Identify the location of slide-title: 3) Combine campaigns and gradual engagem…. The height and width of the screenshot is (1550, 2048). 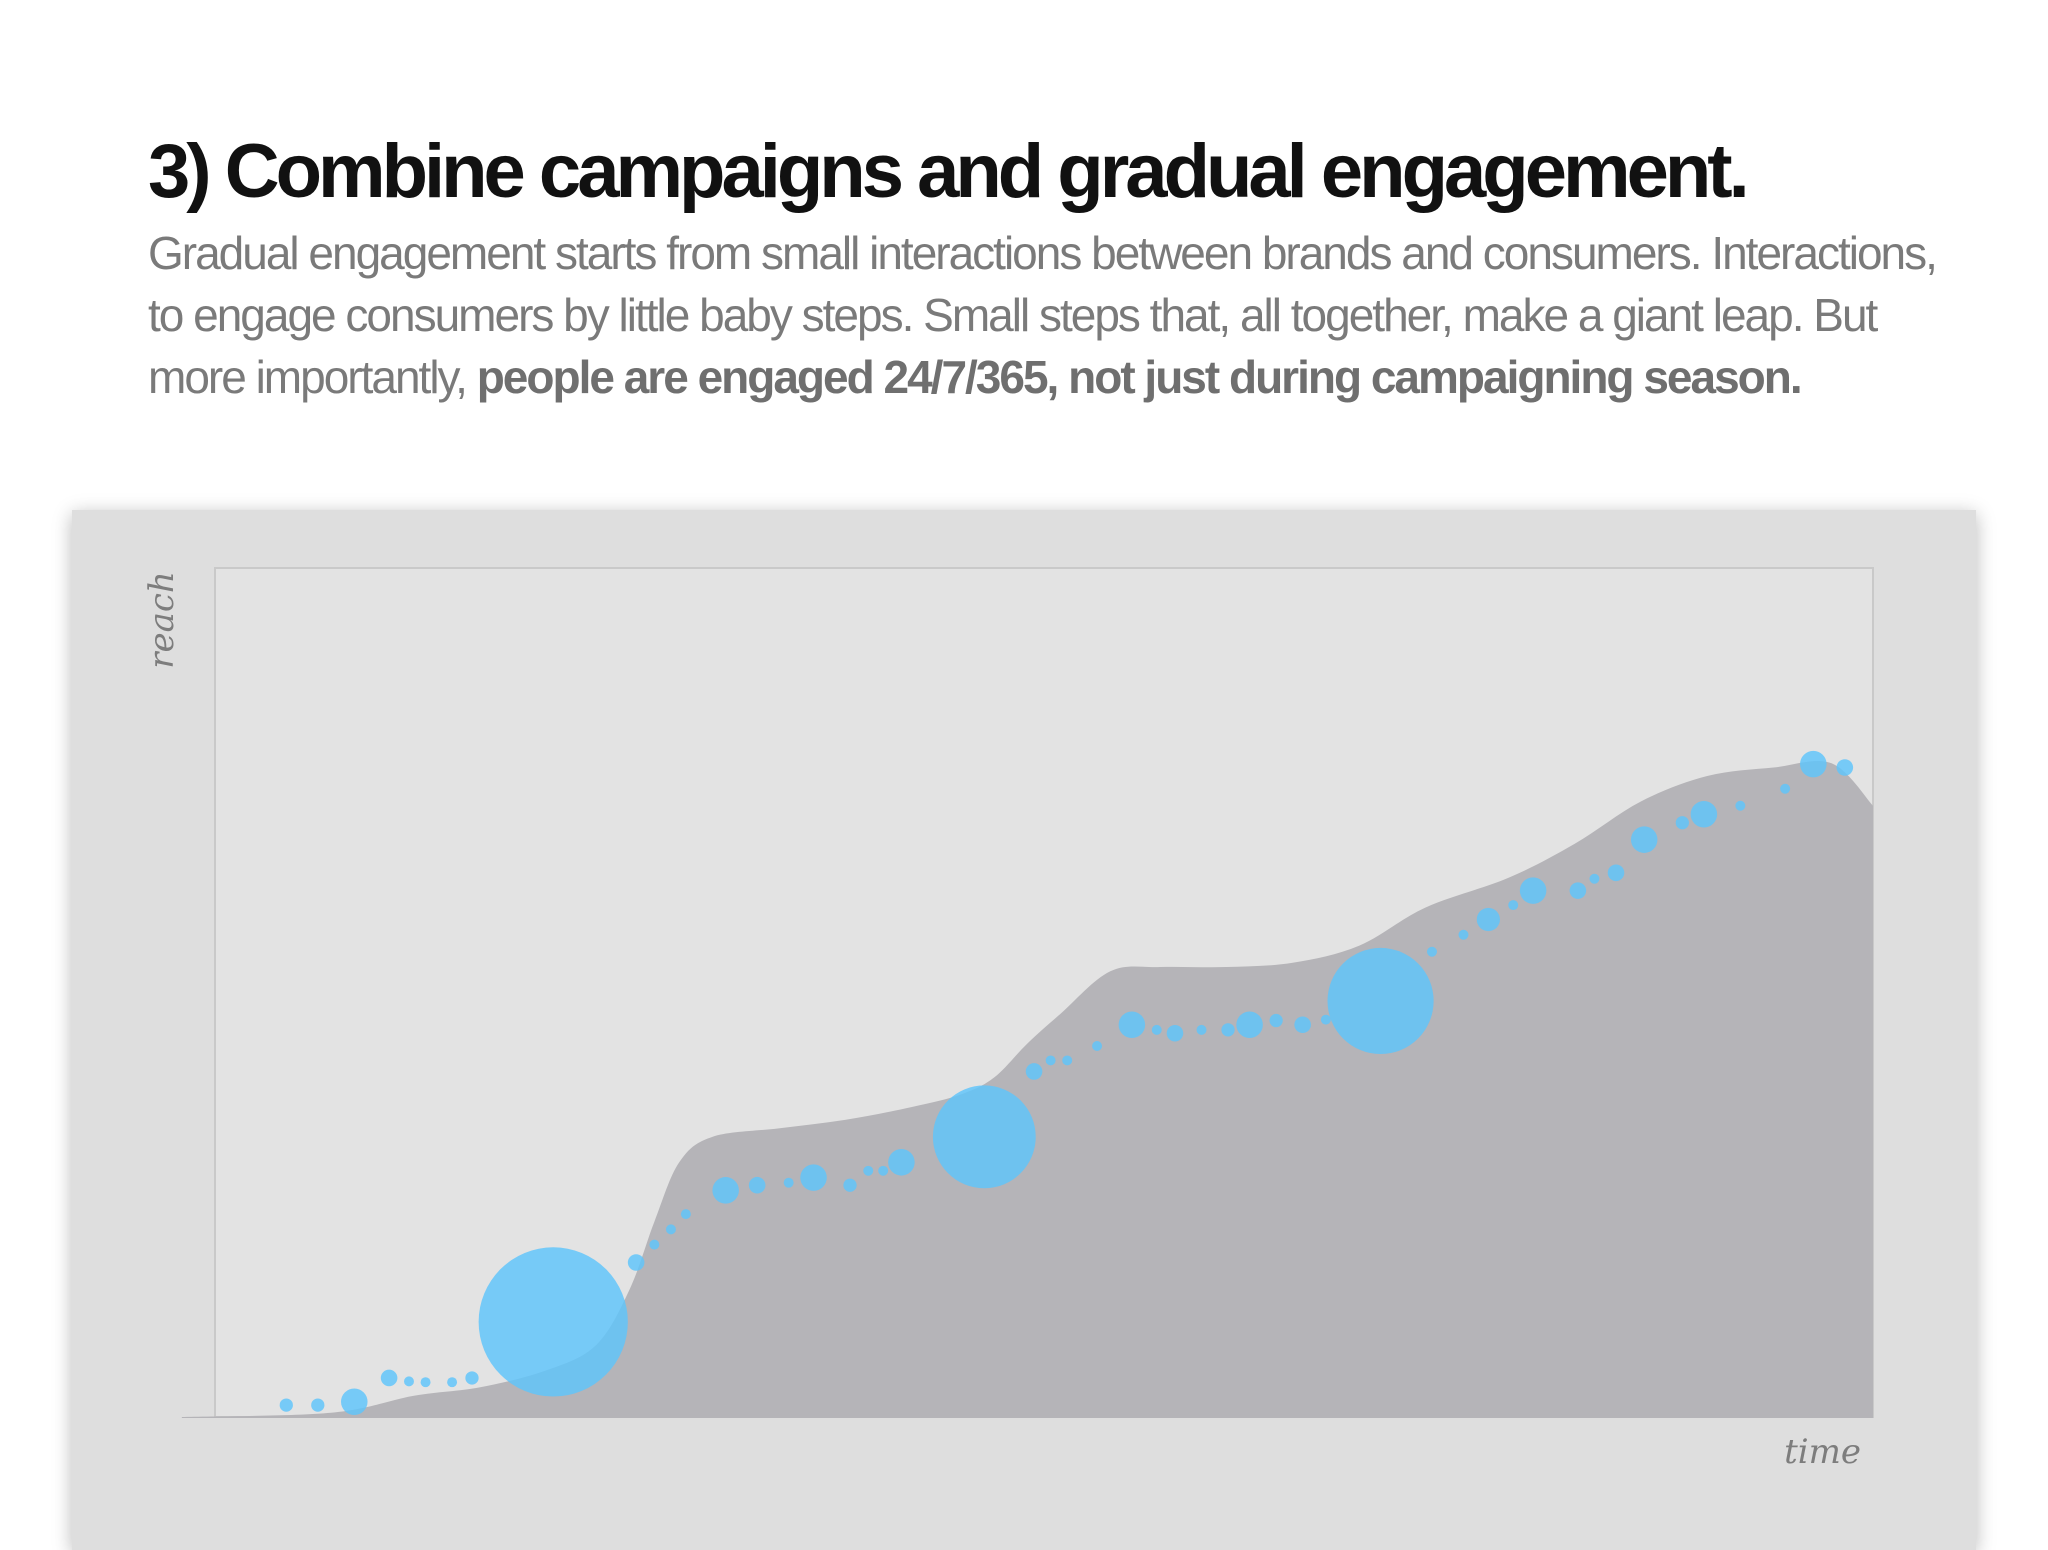
(949, 171).